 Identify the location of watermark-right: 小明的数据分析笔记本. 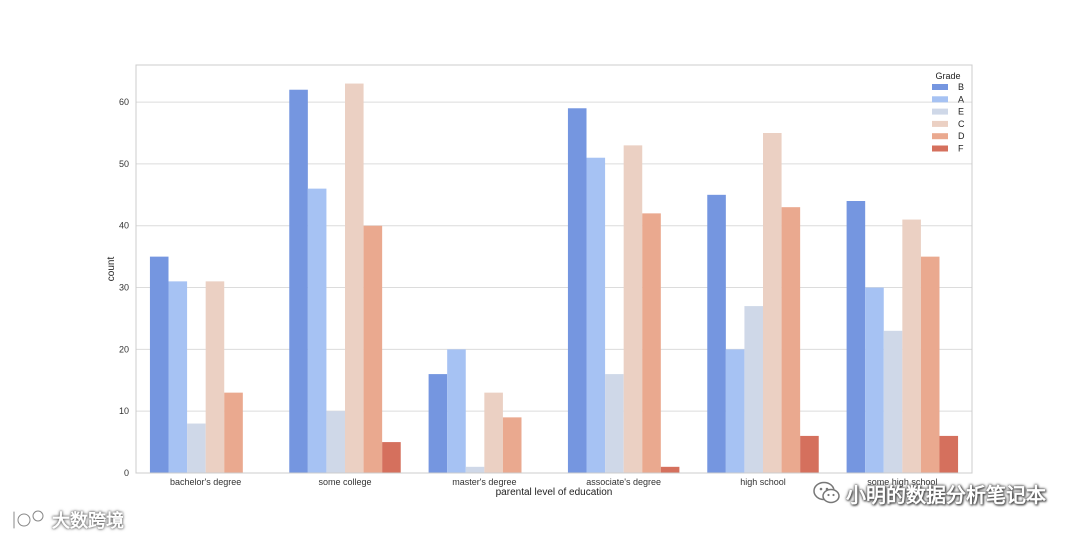
(929, 493).